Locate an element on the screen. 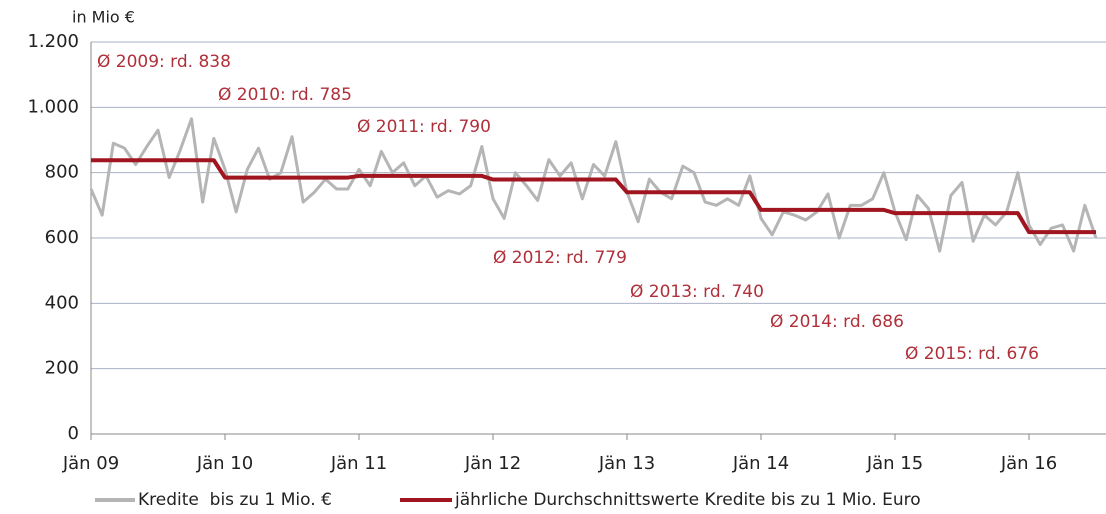 The image size is (1106, 514). legend-label: Kredite bis zu 1 Mio. € is located at coordinates (235, 500).